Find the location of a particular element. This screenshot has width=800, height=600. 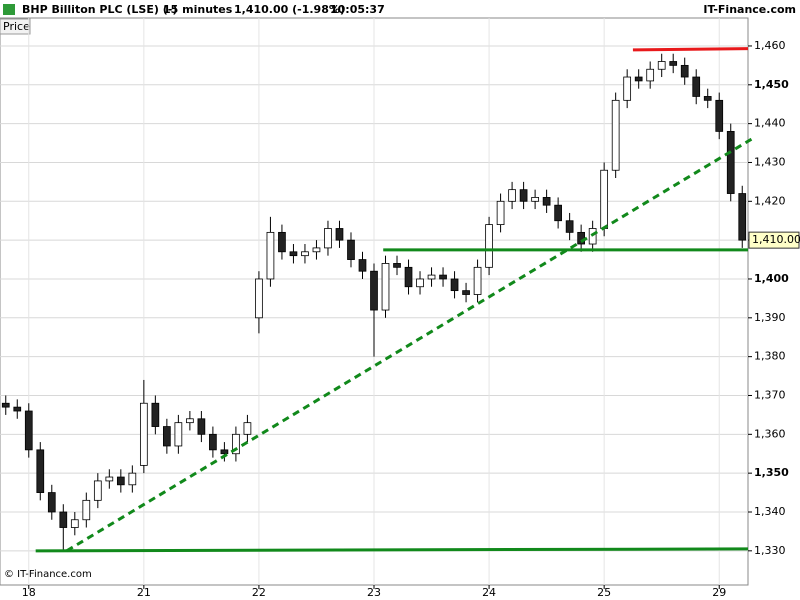

x-tick-label: 23 is located at coordinates (374, 592).